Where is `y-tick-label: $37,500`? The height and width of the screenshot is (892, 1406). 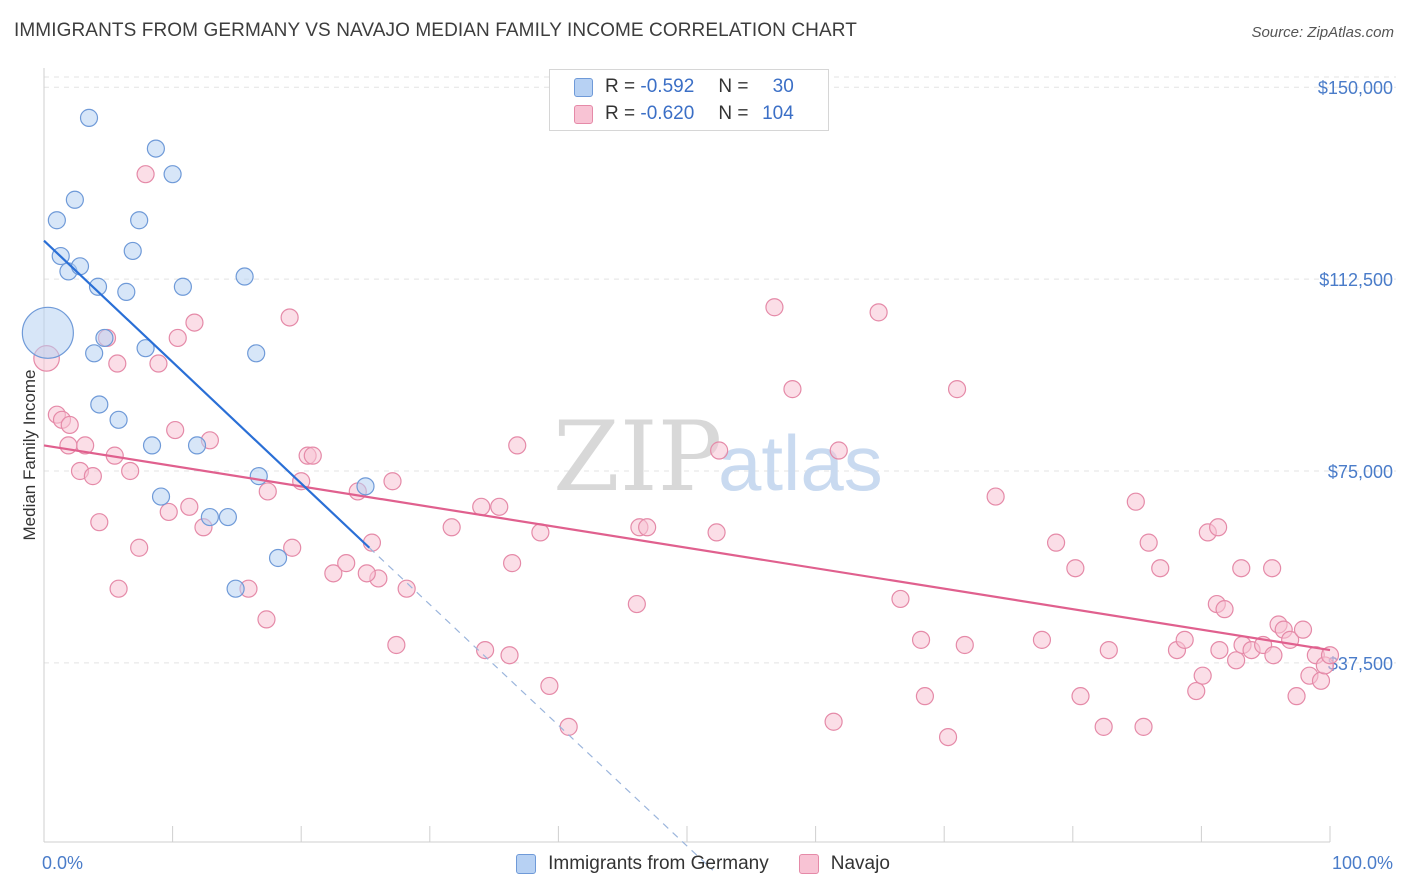
y-tick-label: $37,500 is located at coordinates (1360, 664).